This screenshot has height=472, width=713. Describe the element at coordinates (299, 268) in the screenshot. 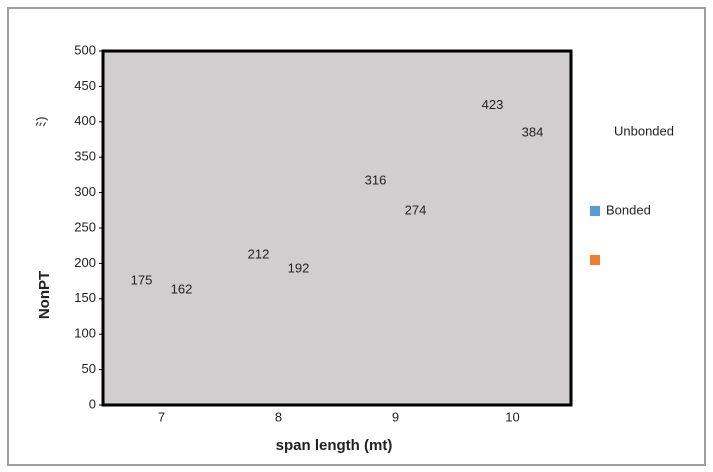

I see `value-label: 192` at that location.